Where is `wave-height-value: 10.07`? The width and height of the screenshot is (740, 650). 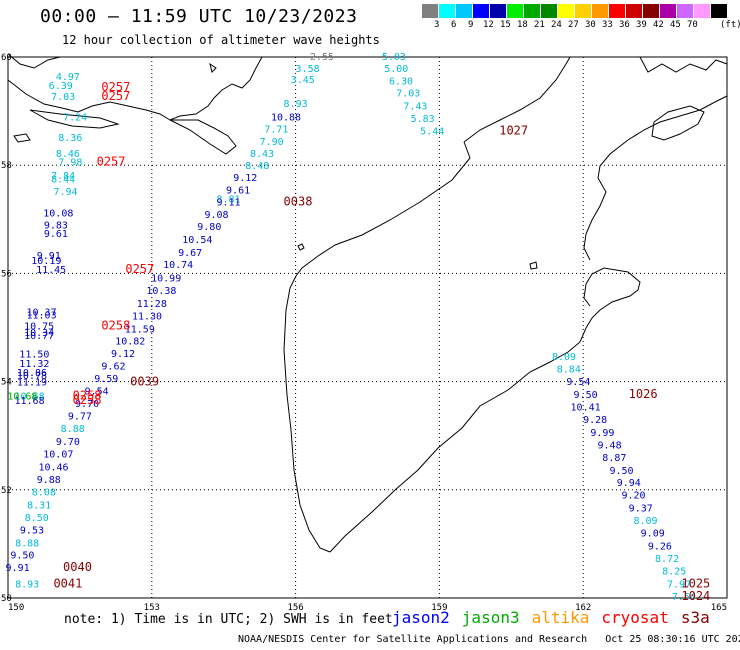
wave-height-value: 10.07 is located at coordinates (58, 455).